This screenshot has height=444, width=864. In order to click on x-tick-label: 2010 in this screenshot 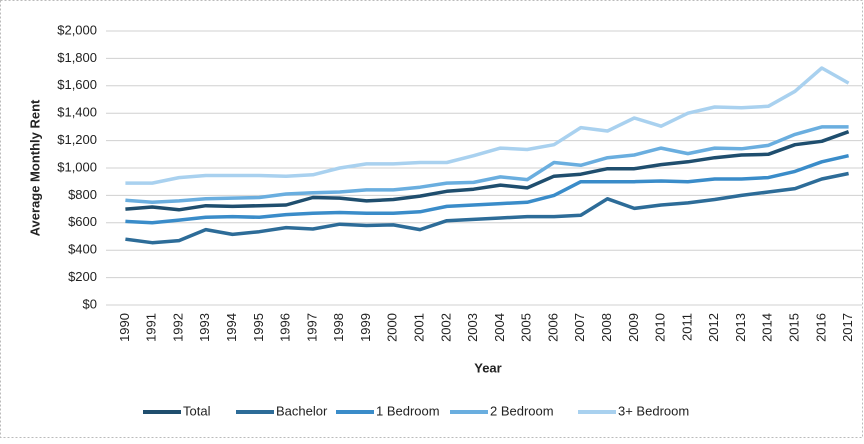, I will do `click(660, 327)`.